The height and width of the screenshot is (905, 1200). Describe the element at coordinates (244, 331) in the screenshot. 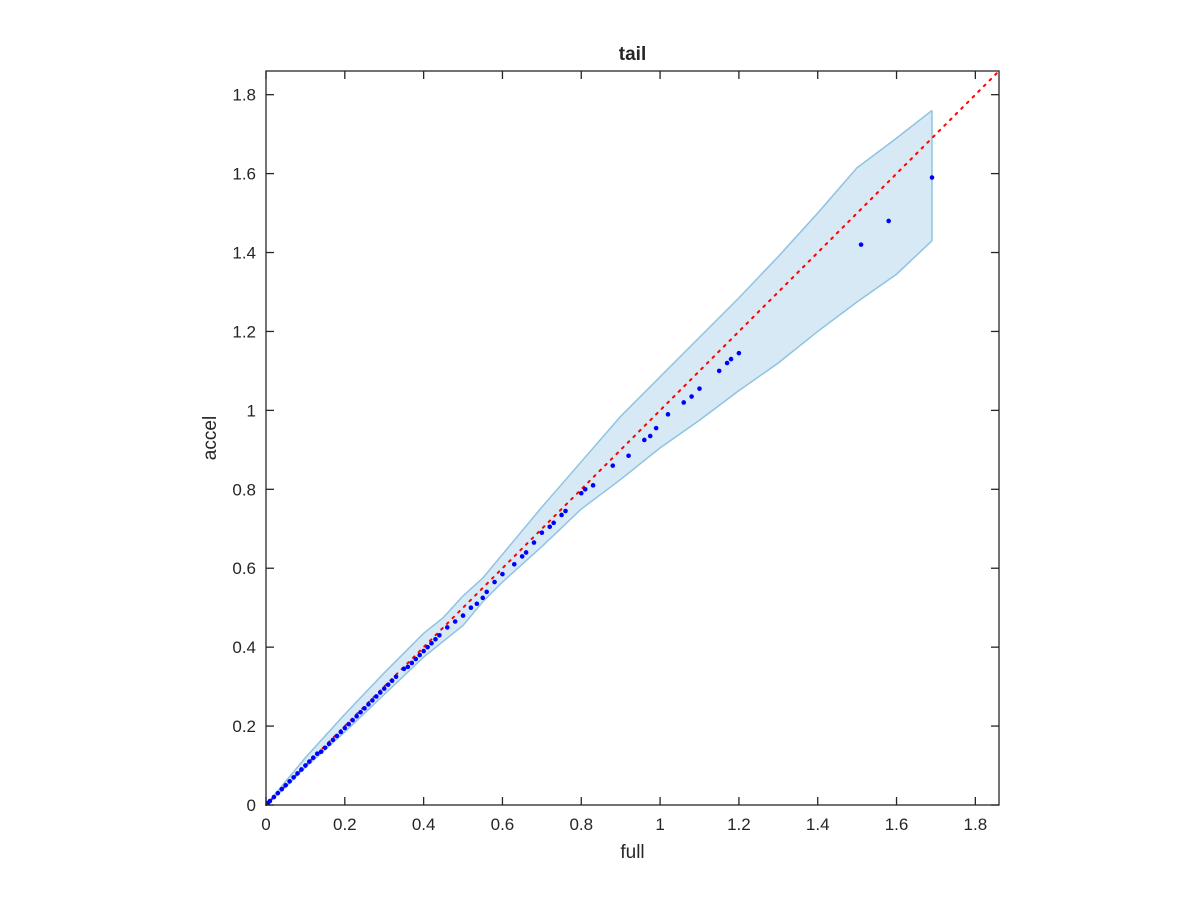

I see `y-tick-label: 1.2` at that location.